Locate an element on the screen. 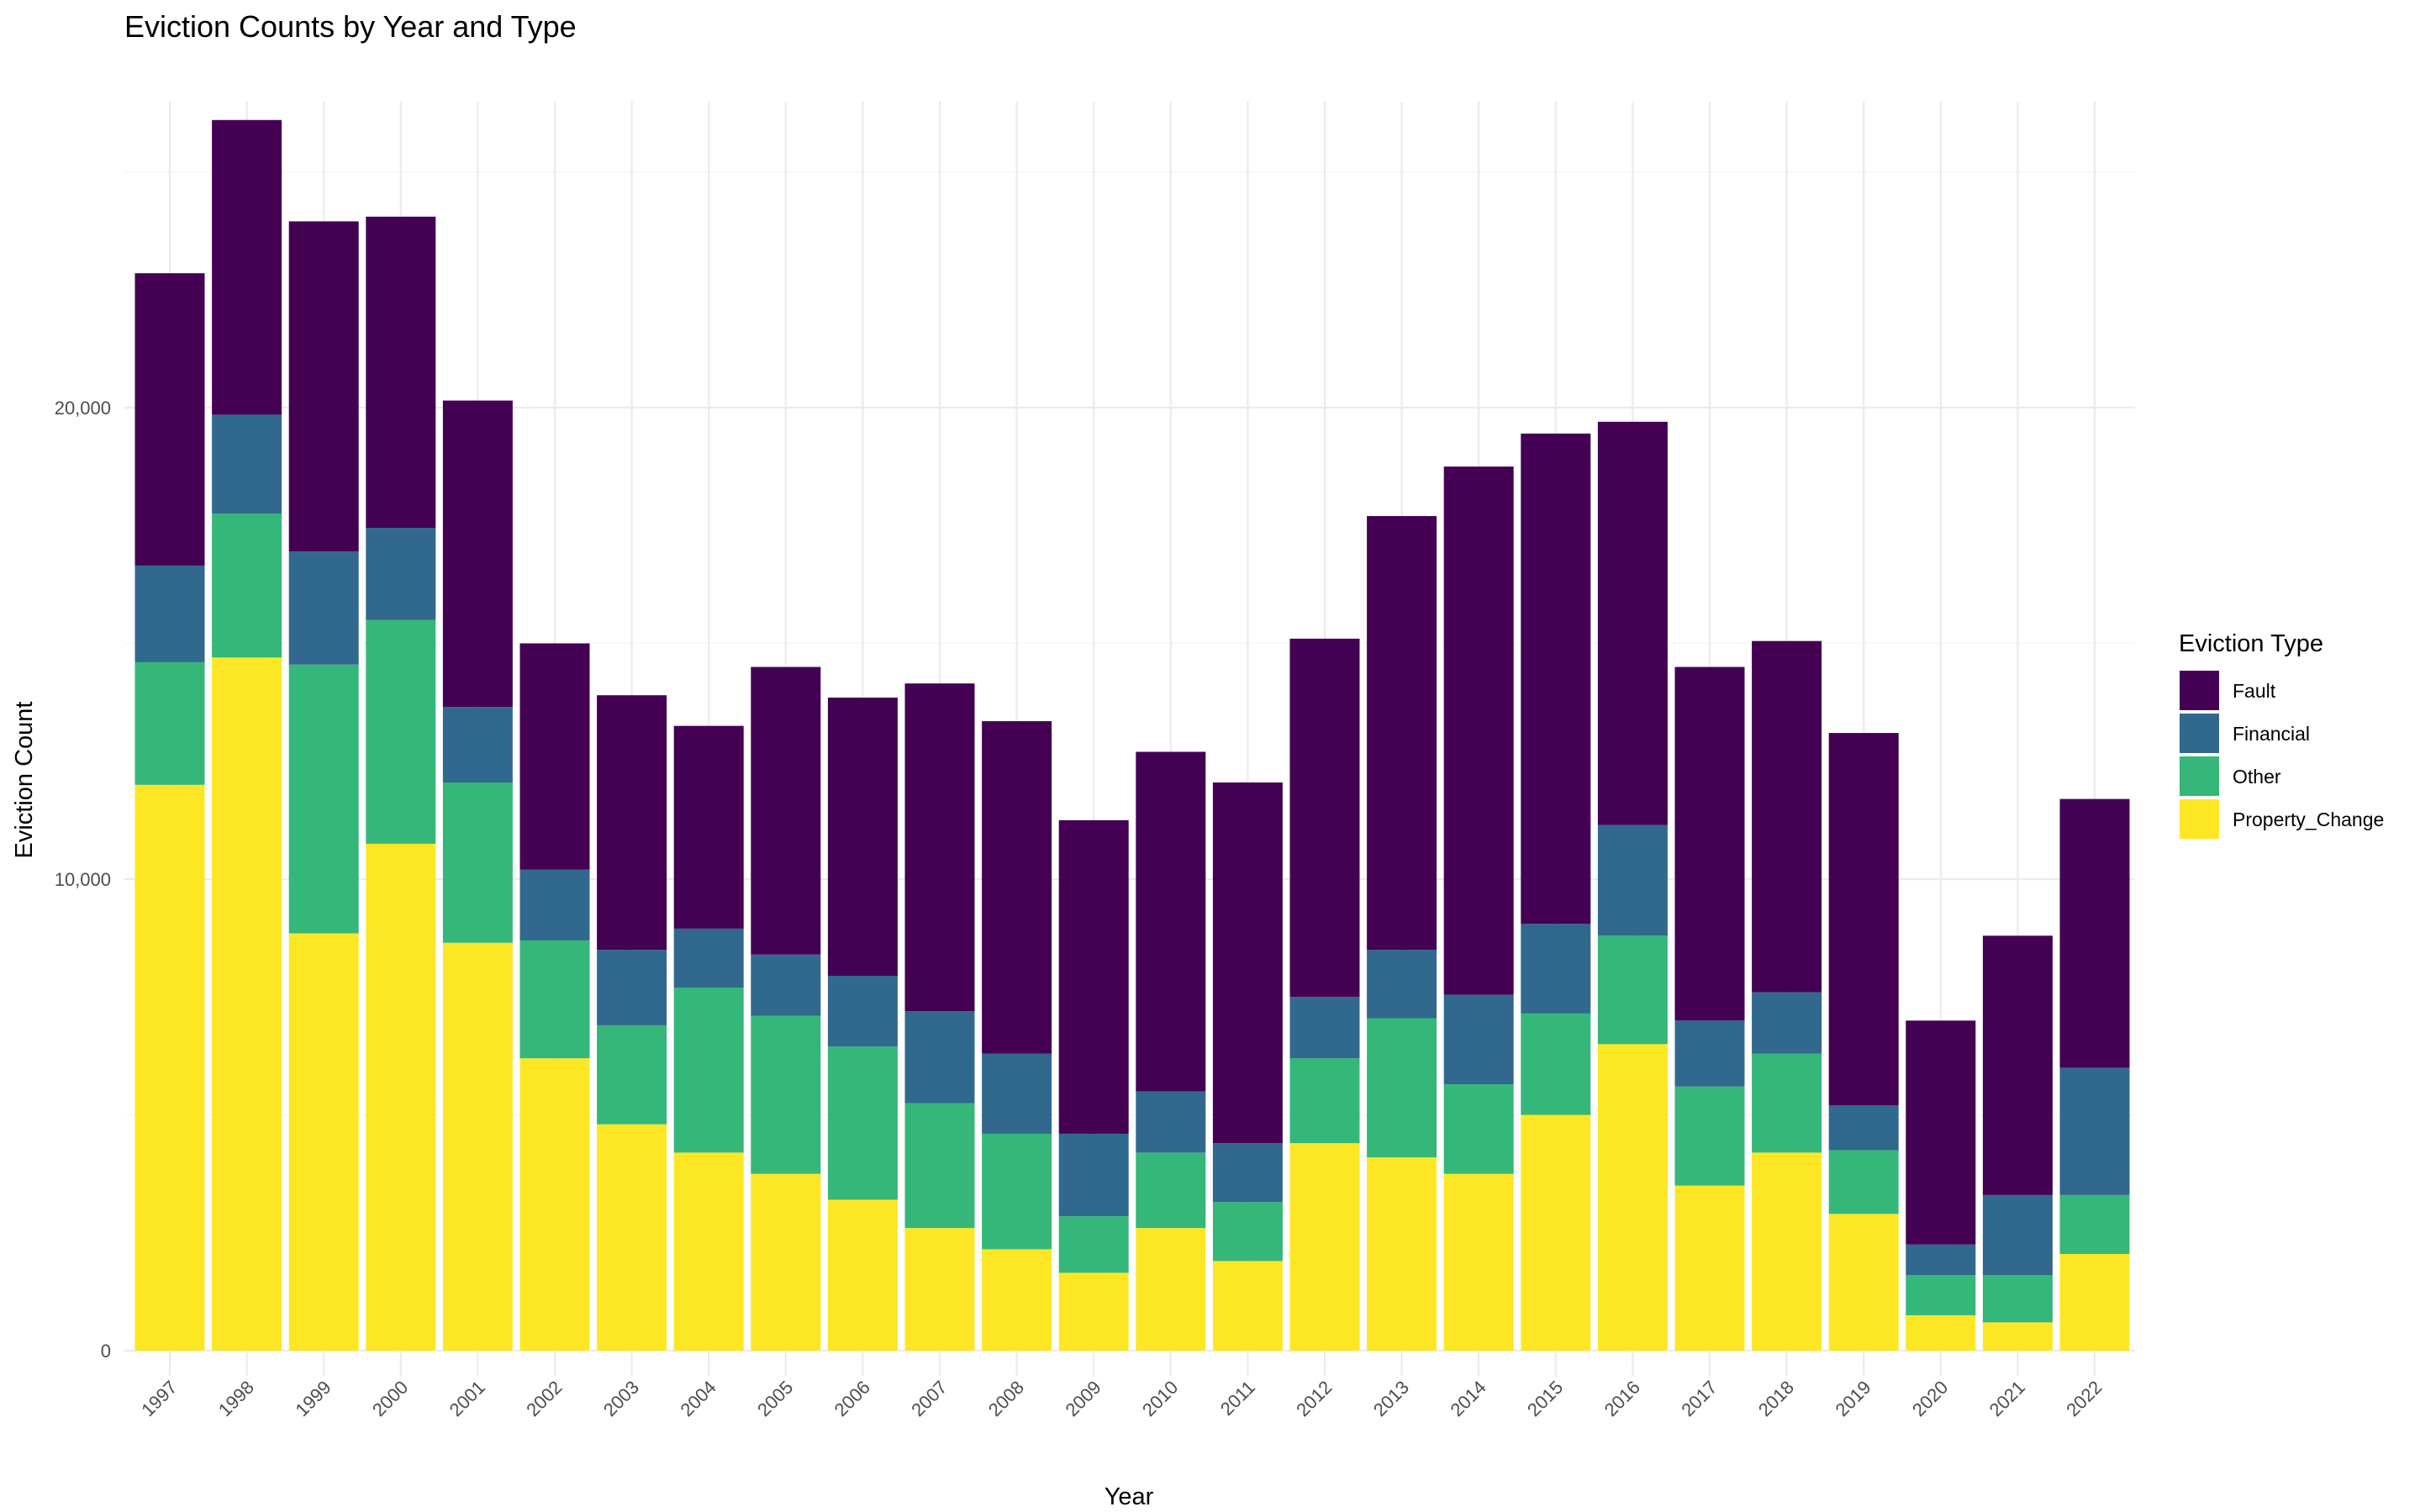 The width and height of the screenshot is (2420, 1512). legend-label: Fault is located at coordinates (2254, 691).